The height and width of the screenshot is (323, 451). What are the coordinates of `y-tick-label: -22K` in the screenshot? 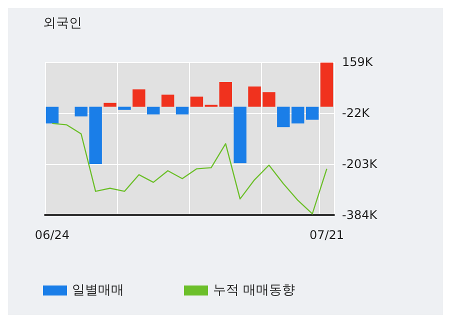 It's located at (356, 113).